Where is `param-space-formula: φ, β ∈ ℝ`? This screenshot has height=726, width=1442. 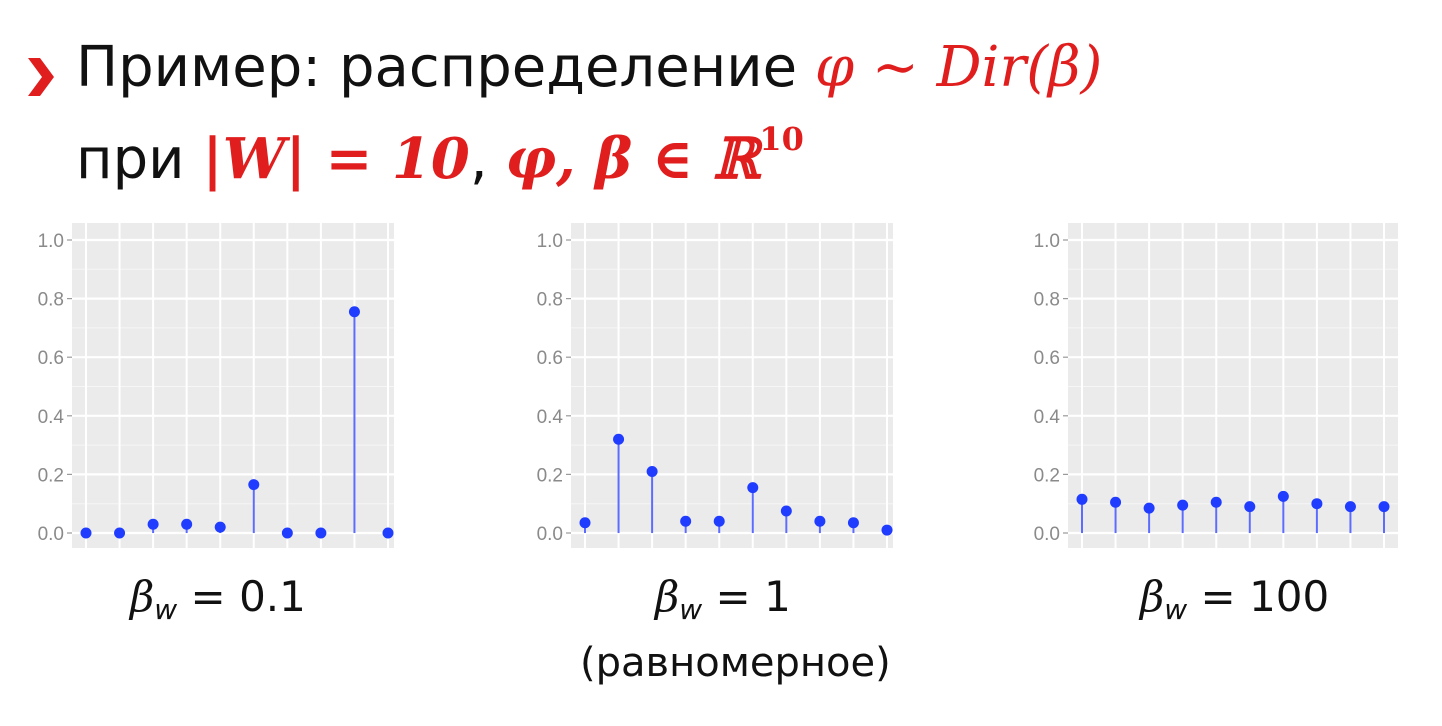
param-space-formula: φ, β ∈ ℝ is located at coordinates (632, 159).